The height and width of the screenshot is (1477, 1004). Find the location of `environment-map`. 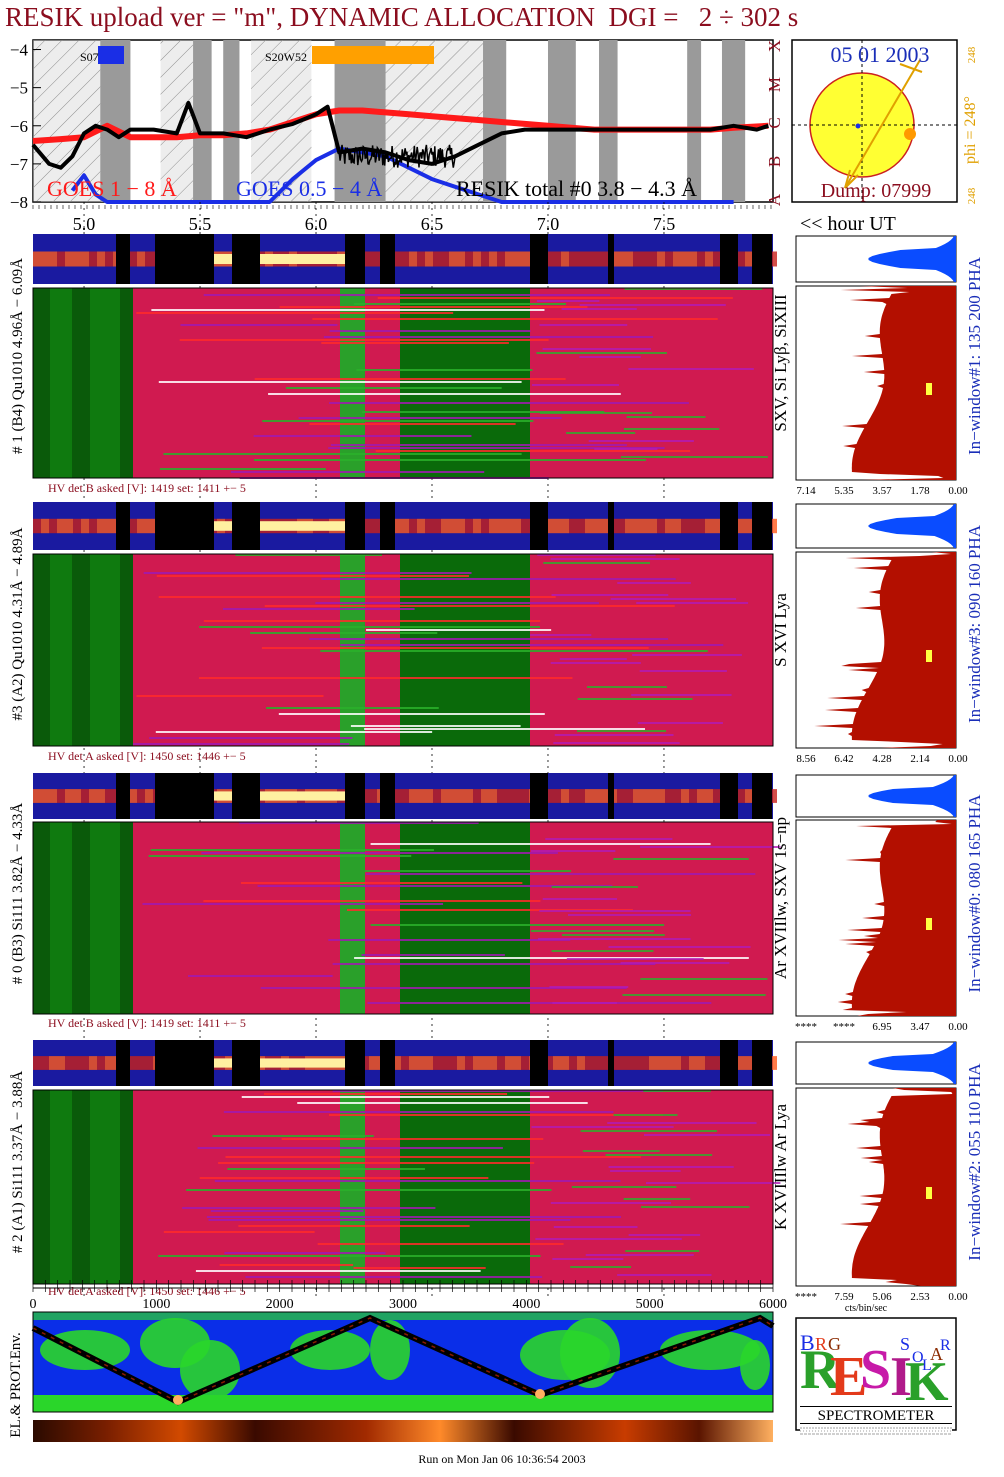

environment-map is located at coordinates (403, 1376).